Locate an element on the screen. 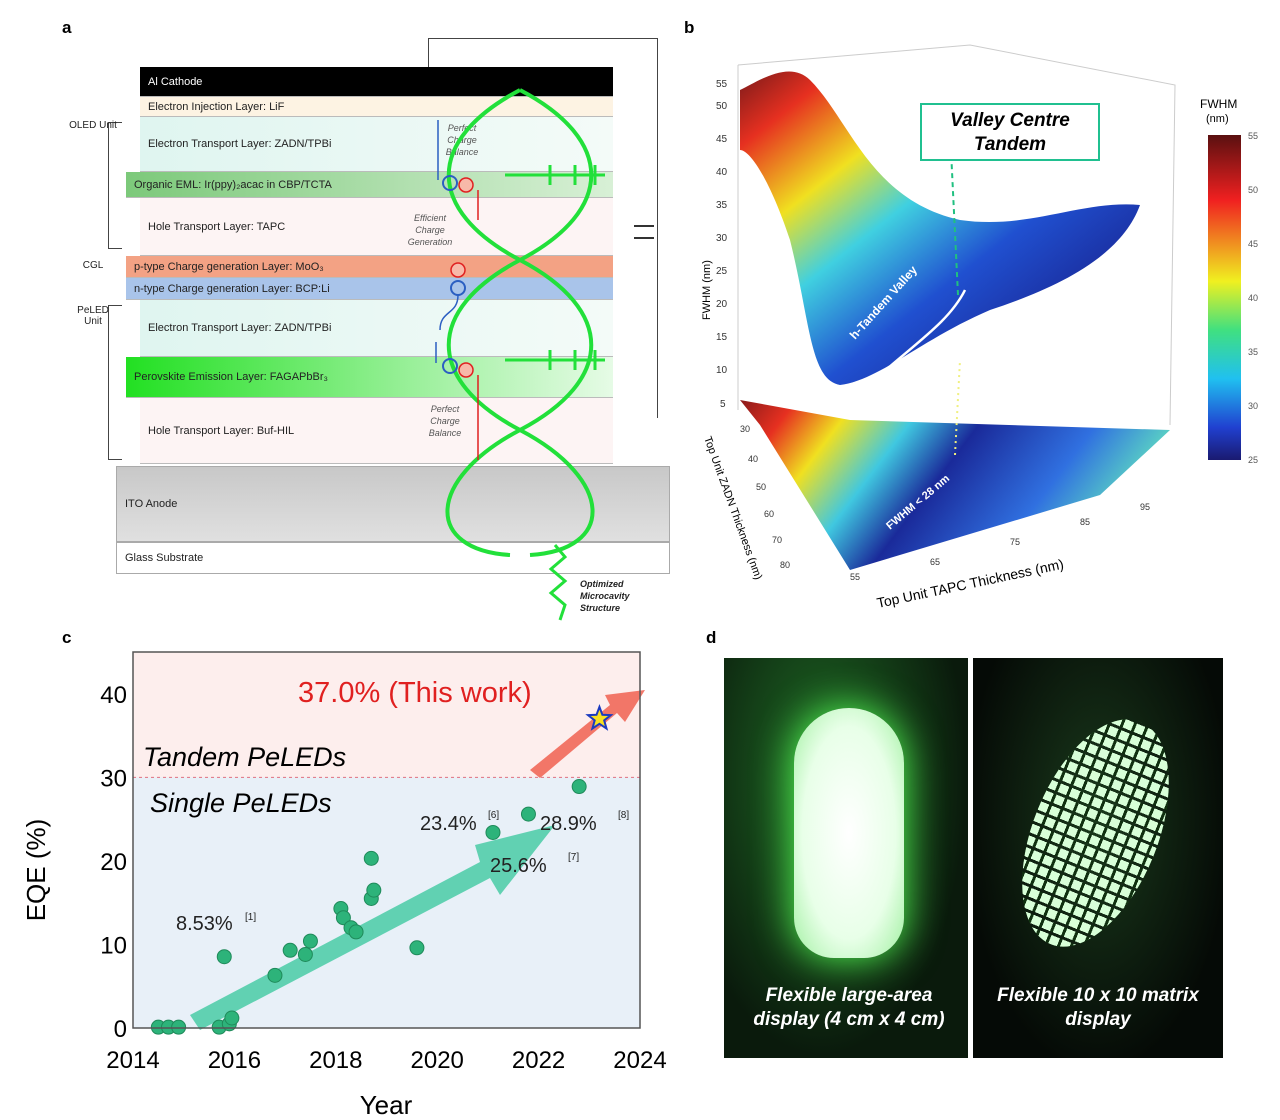  bracket-oled is located at coordinates (115, 185).